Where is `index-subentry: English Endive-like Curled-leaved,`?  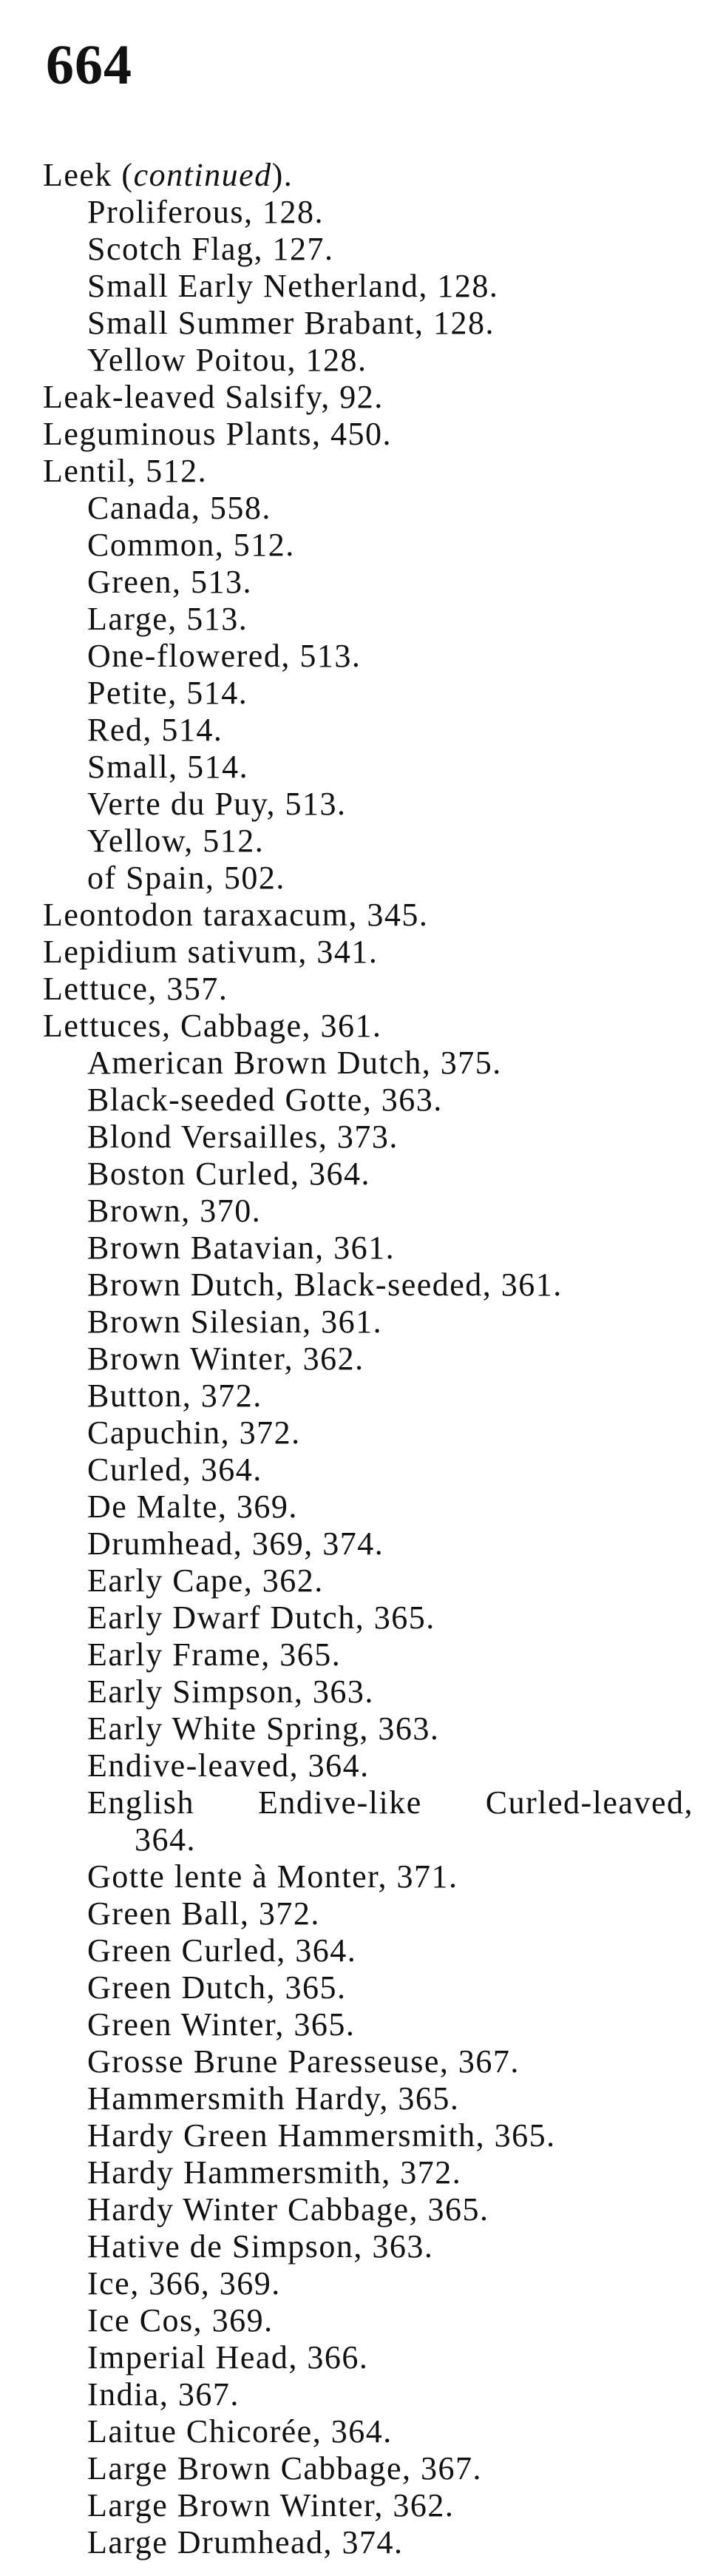 index-subentry: English Endive-like Curled-leaved, is located at coordinates (390, 1802).